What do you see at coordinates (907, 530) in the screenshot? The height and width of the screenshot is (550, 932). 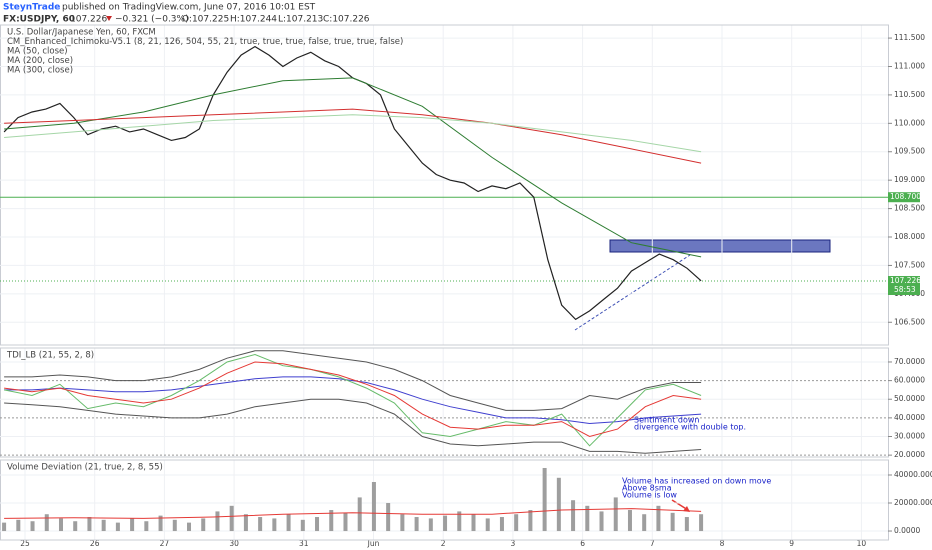 I see `y-tick-label: 0.0000` at bounding box center [907, 530].